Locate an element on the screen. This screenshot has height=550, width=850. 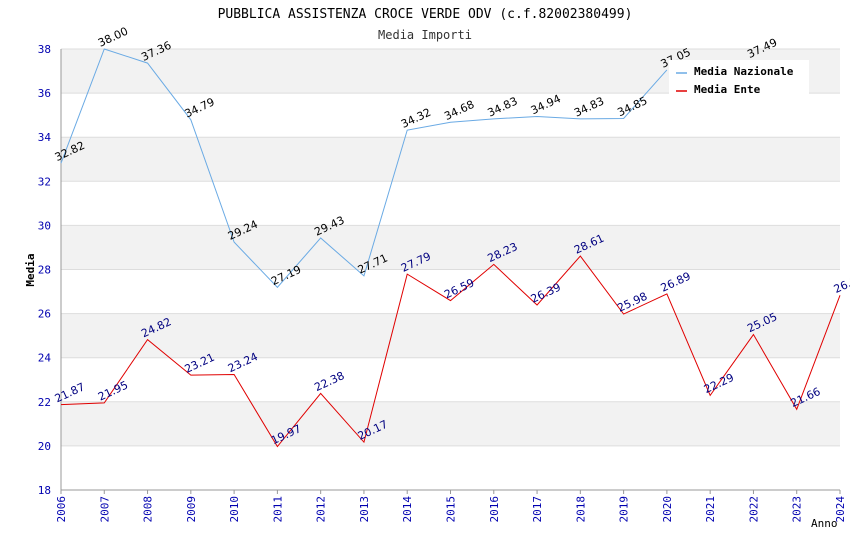
data-label-series-1: 26.59 is located at coordinates (459, 288).